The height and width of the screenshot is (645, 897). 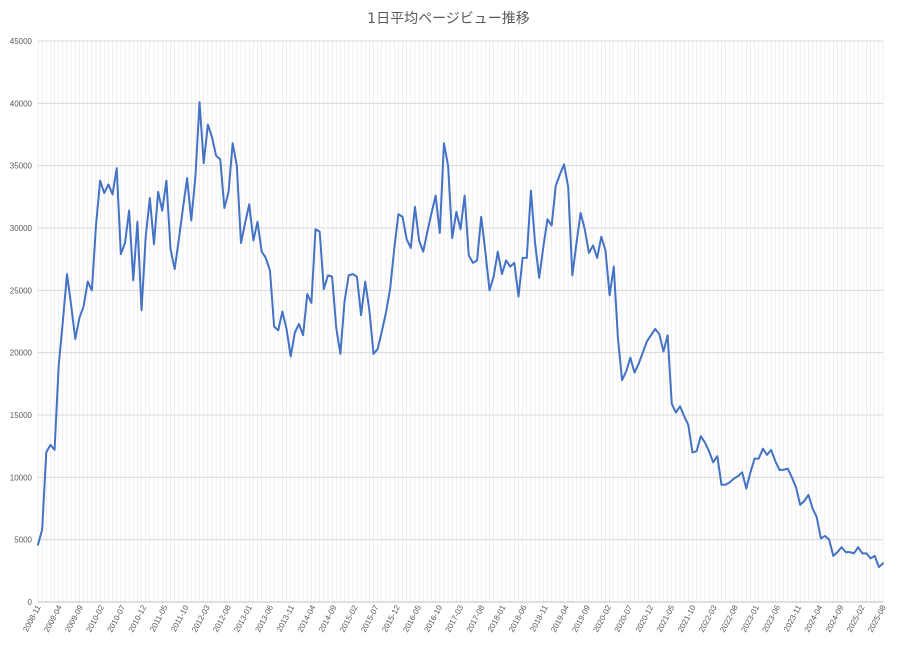 What do you see at coordinates (497, 618) in the screenshot?
I see `x-tick-label: 2018-01` at bounding box center [497, 618].